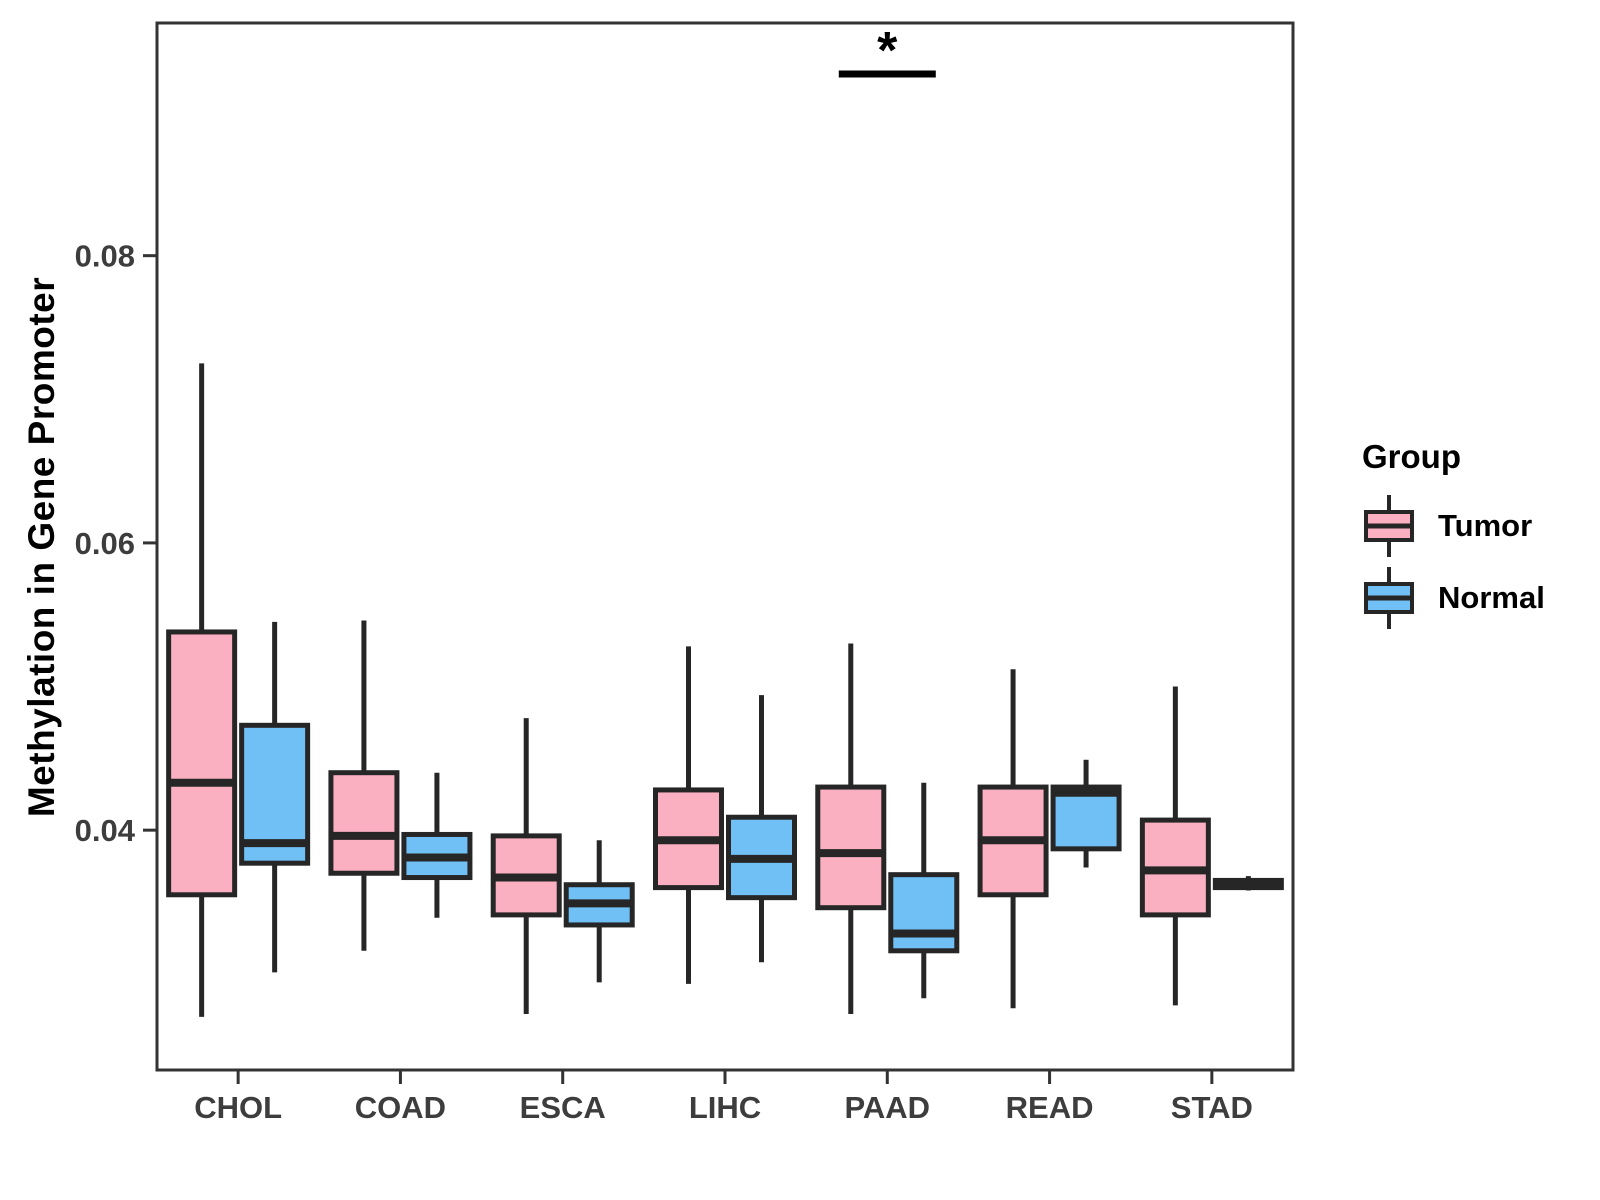 The image size is (1600, 1200). What do you see at coordinates (105, 543) in the screenshot?
I see `y-tick-label: 0.06` at bounding box center [105, 543].